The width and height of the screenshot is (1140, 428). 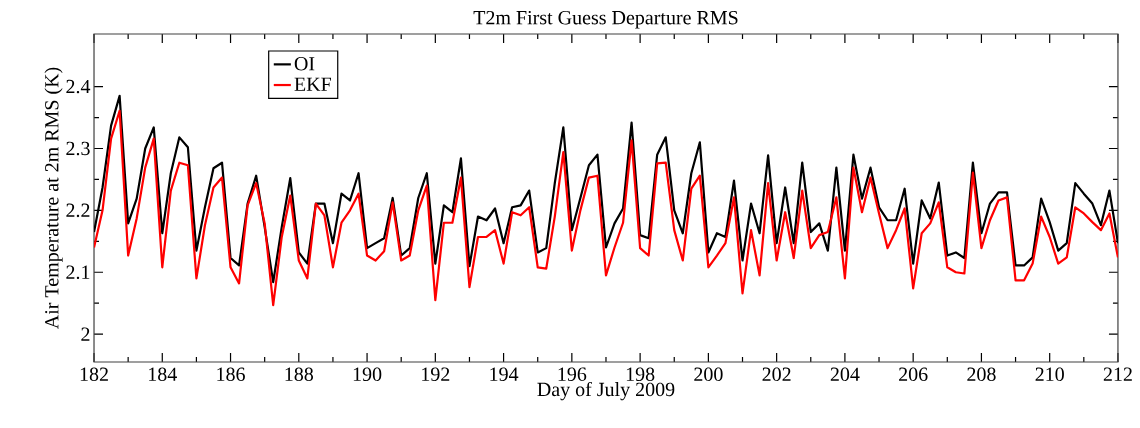 I want to click on x-tick-label: 204, so click(x=845, y=374).